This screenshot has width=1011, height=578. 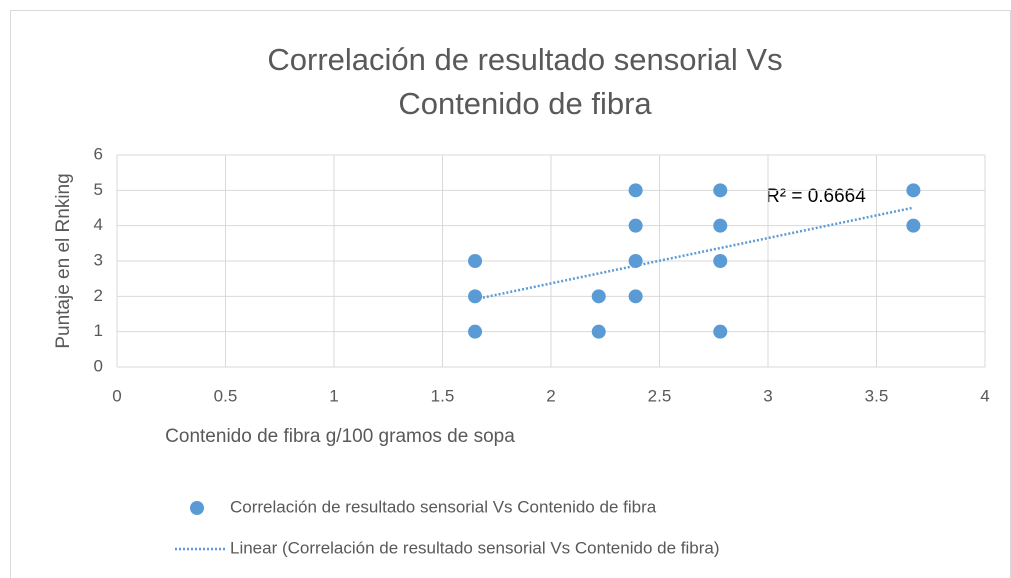 What do you see at coordinates (443, 395) in the screenshot?
I see `x-tick-label: 1.5` at bounding box center [443, 395].